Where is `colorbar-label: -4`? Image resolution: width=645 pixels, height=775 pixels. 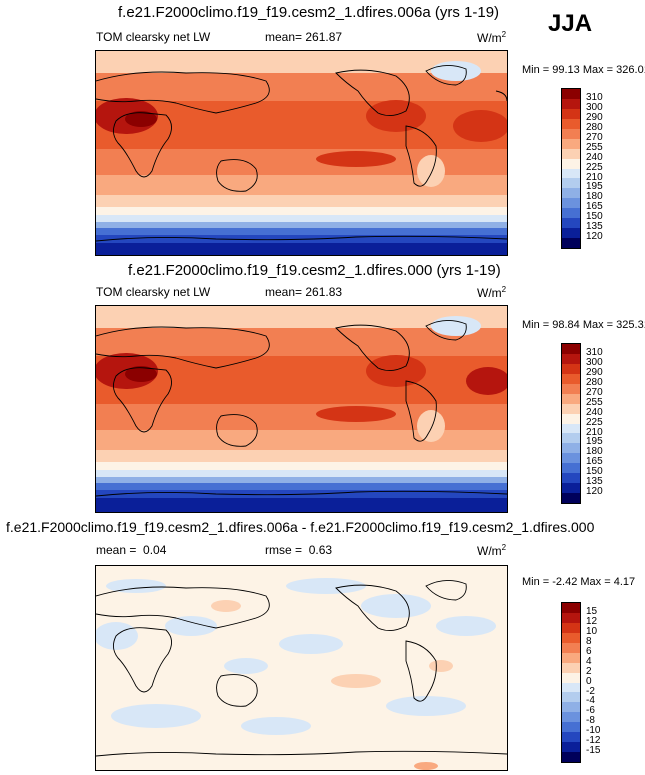 colorbar-label: -4 is located at coordinates (590, 701).